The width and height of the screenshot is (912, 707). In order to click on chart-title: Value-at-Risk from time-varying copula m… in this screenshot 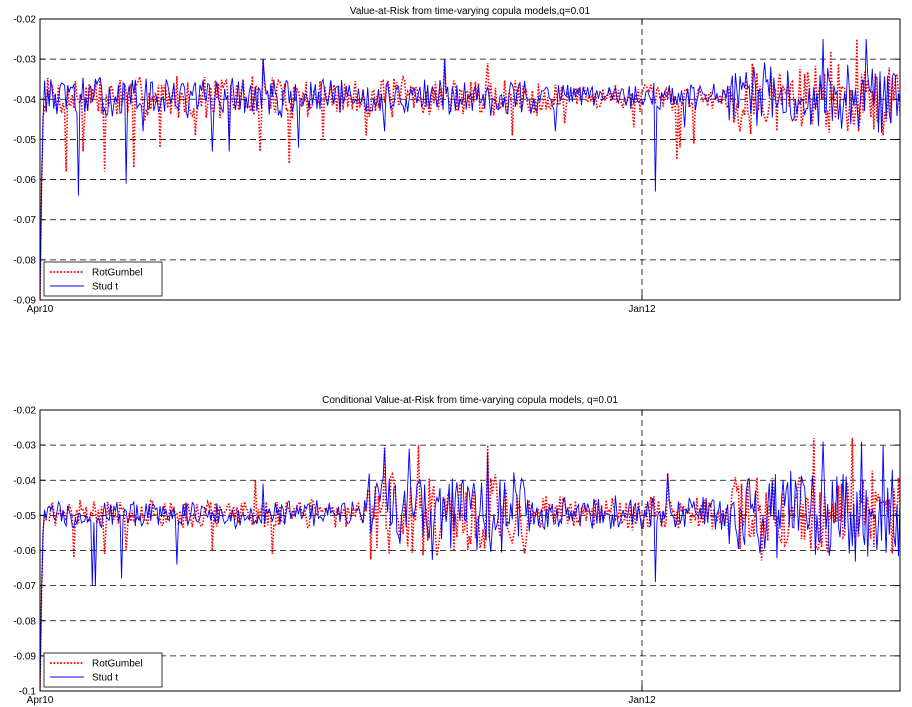, I will do `click(470, 11)`.